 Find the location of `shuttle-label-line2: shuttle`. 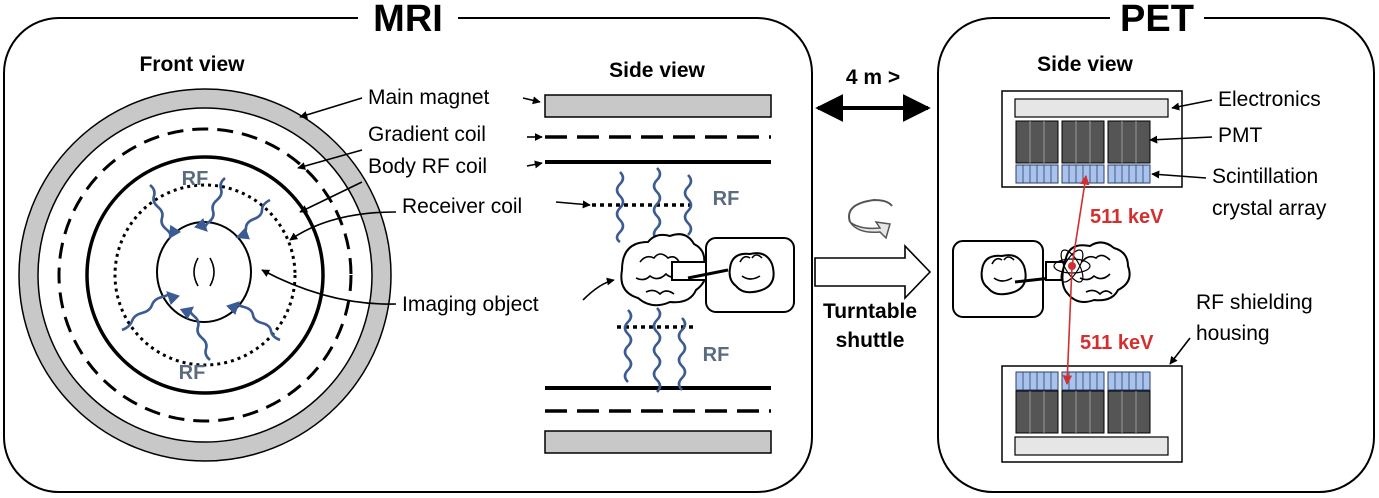

shuttle-label-line2: shuttle is located at coordinates (870, 340).